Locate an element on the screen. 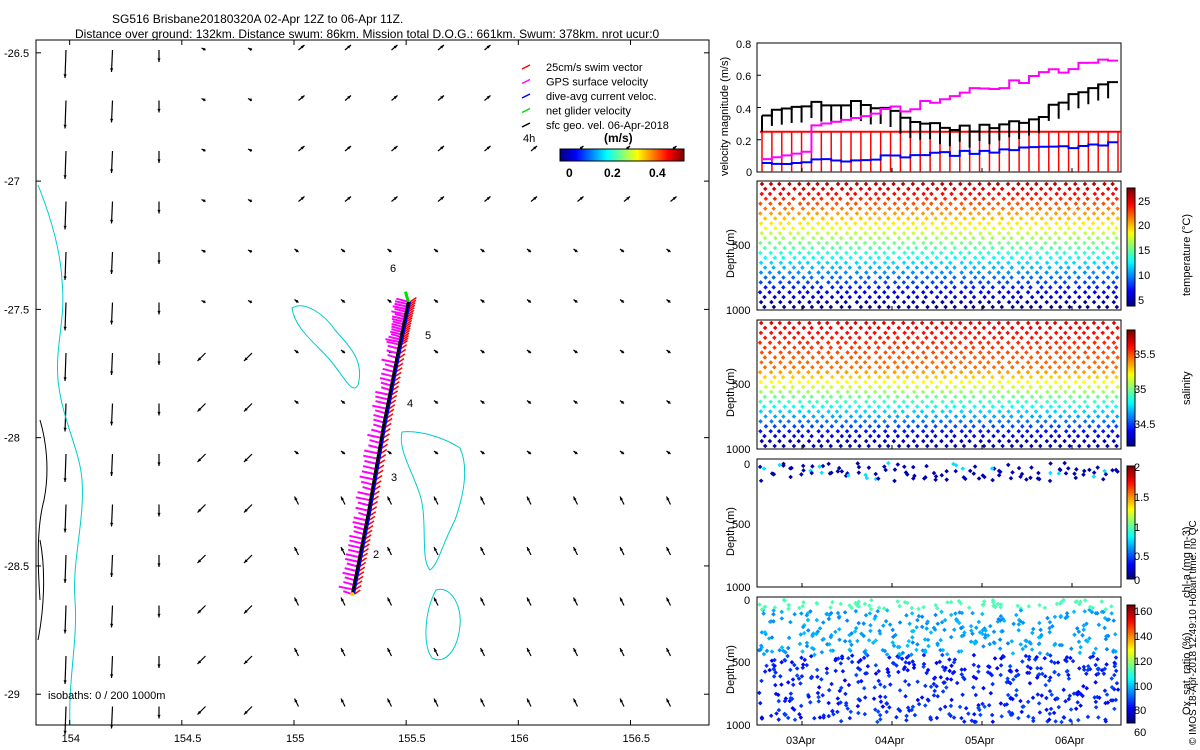  salinity-scatter is located at coordinates (938, 384).